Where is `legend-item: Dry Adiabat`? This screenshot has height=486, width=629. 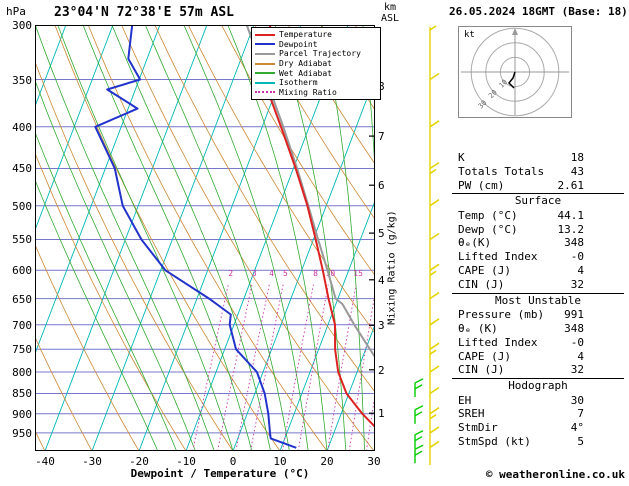
legend-item: Dry Adiabat is located at coordinates (316, 64).